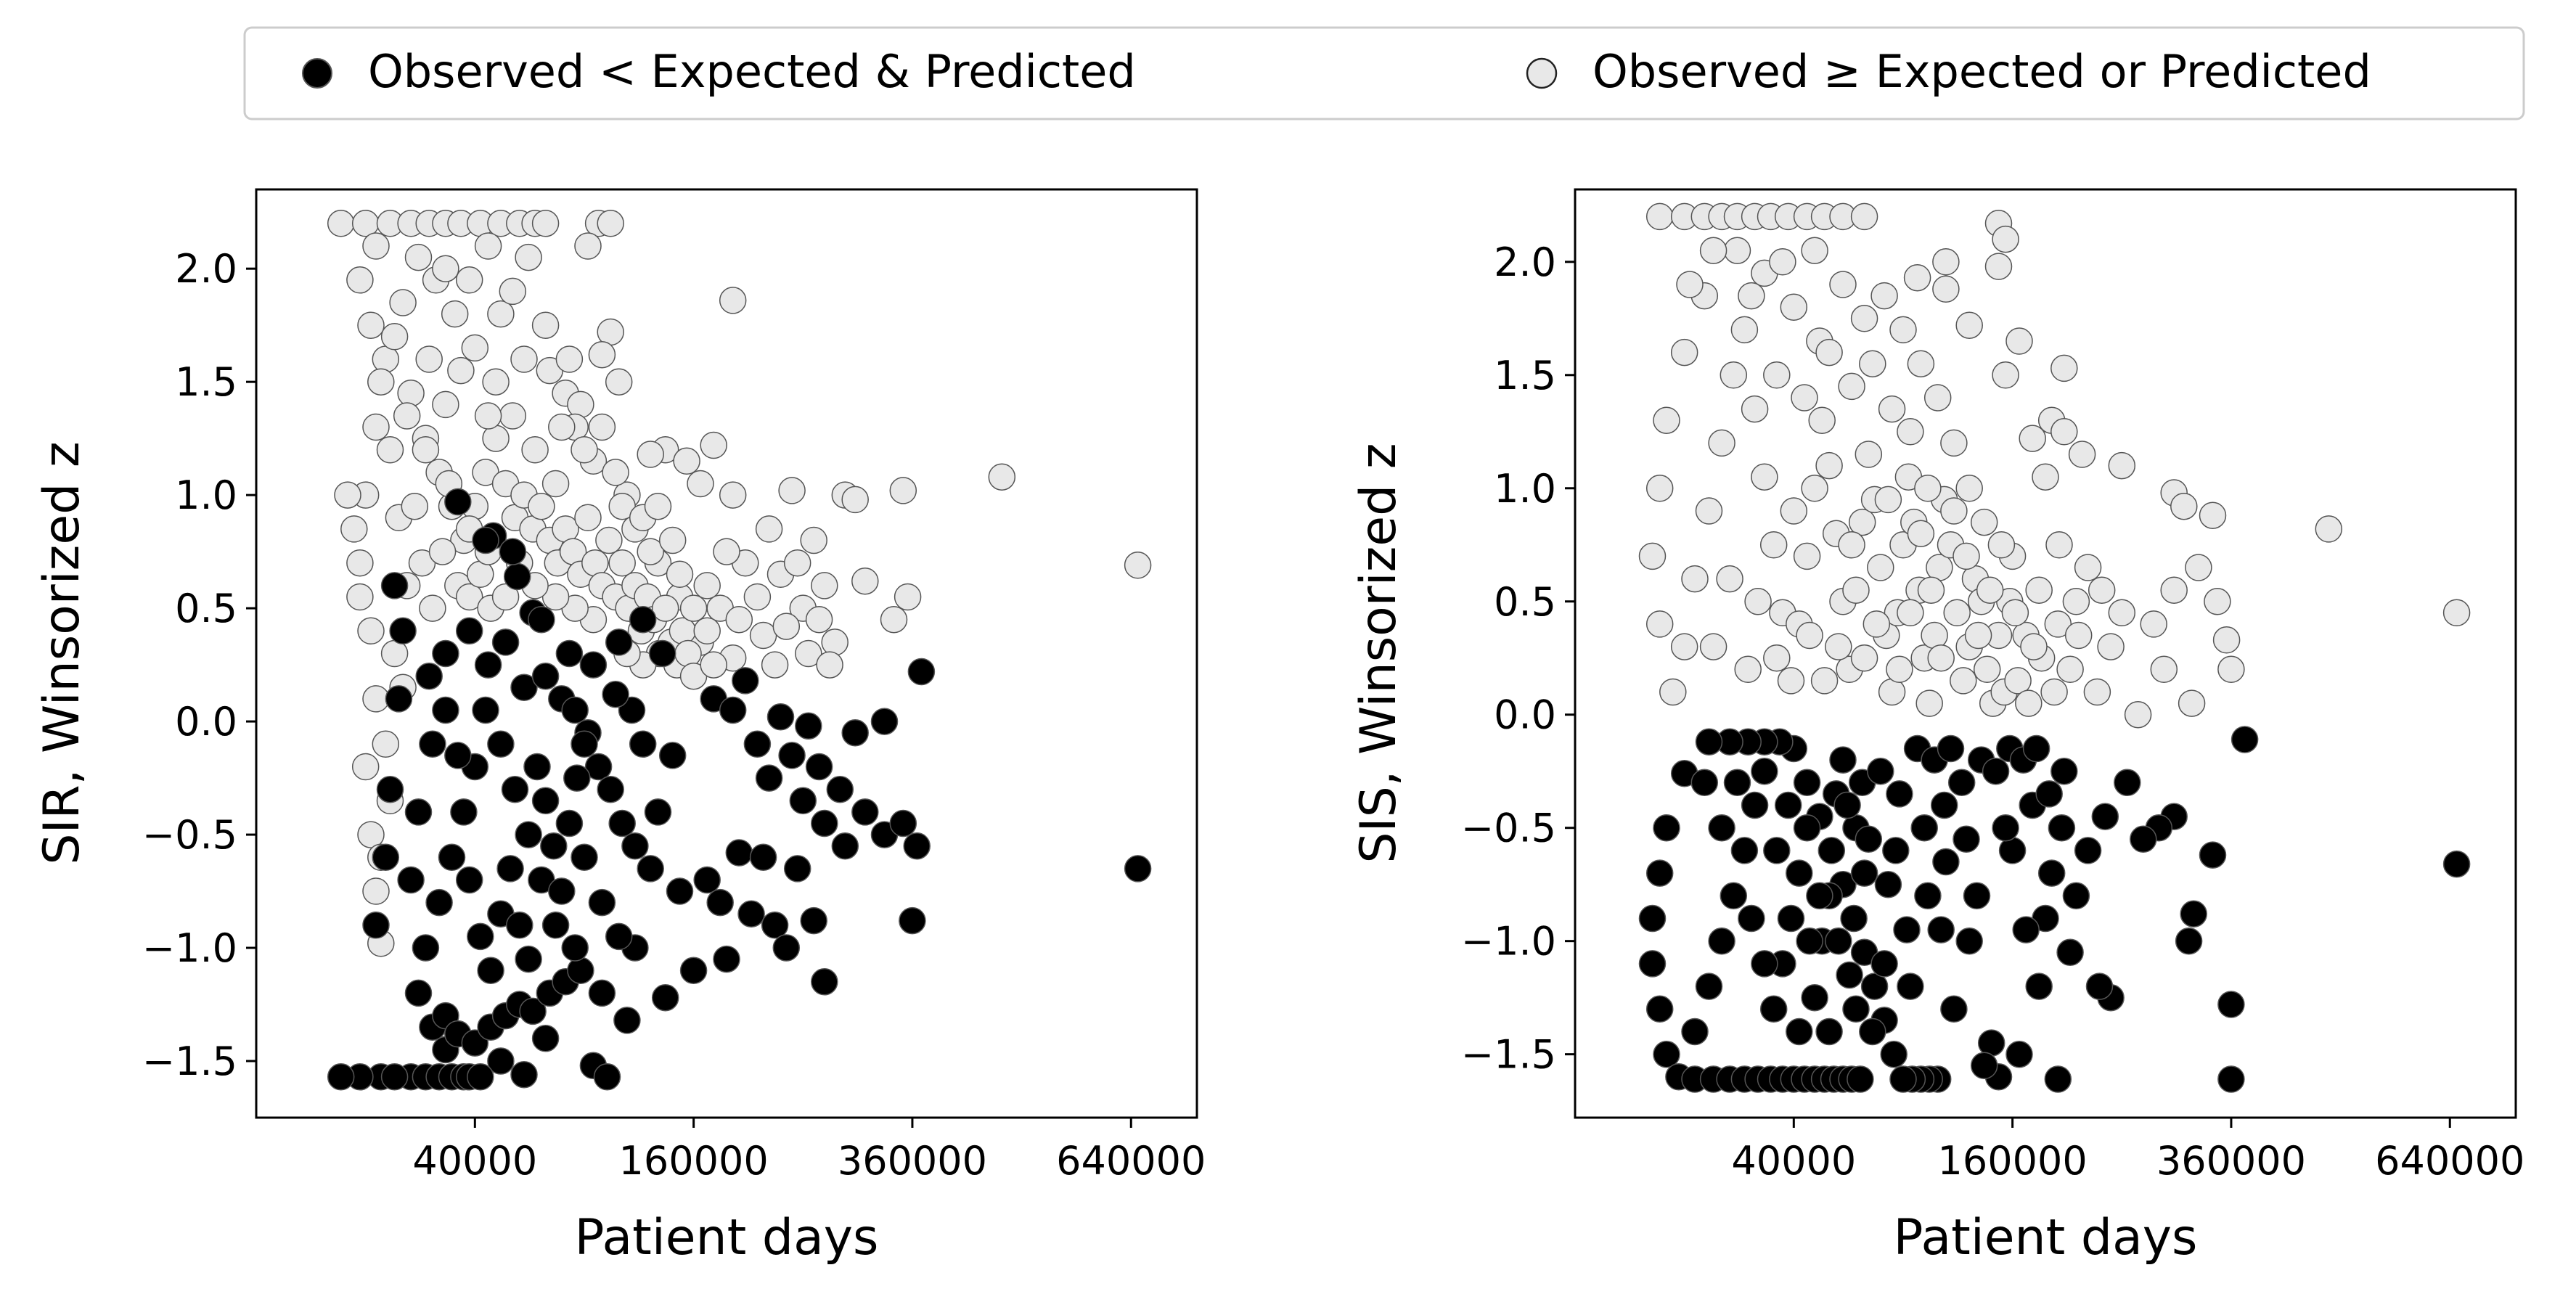  Describe the element at coordinates (206, 269) in the screenshot. I see `y-tick-label: 2.0` at that location.